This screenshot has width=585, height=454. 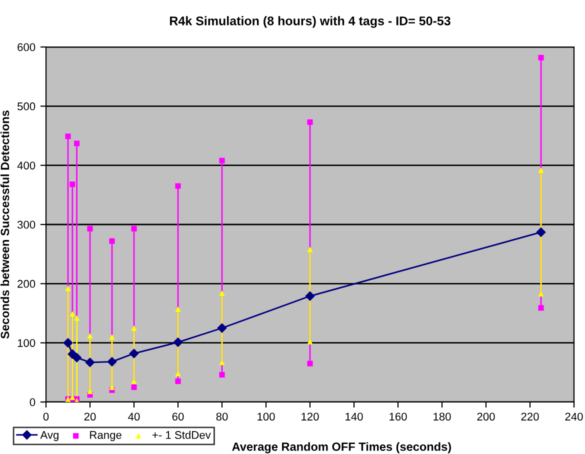 What do you see at coordinates (442, 416) in the screenshot?
I see `x-tick-label: 180` at bounding box center [442, 416].